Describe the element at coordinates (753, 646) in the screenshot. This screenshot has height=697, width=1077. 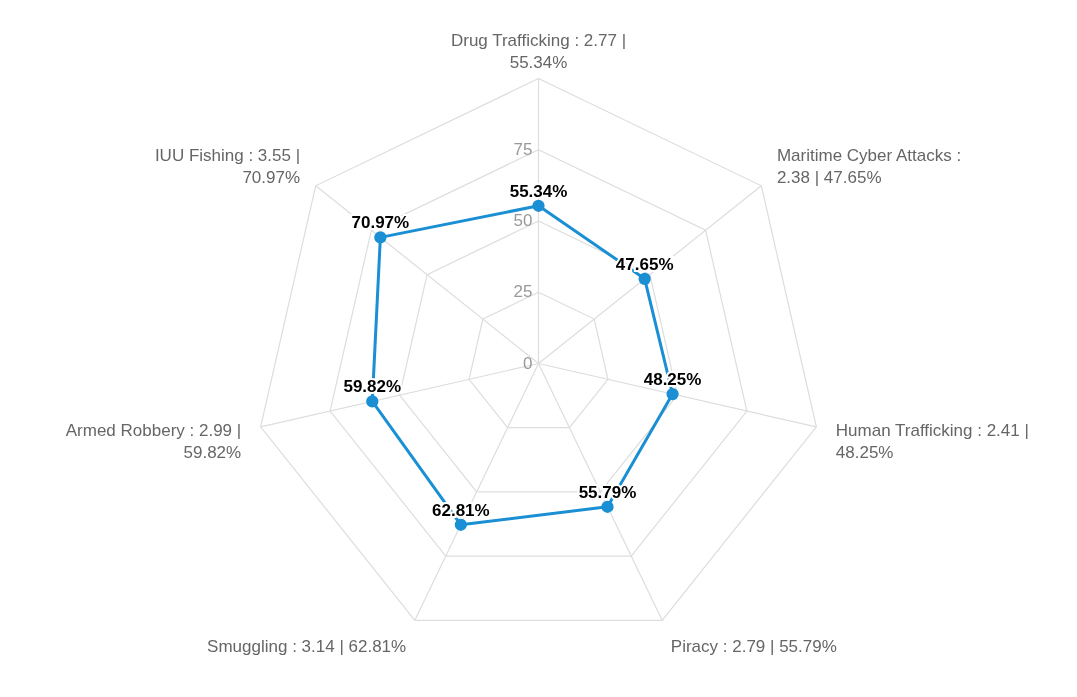
I see `spoke-label: Piracy : 2.79 | 55.79%` at that location.